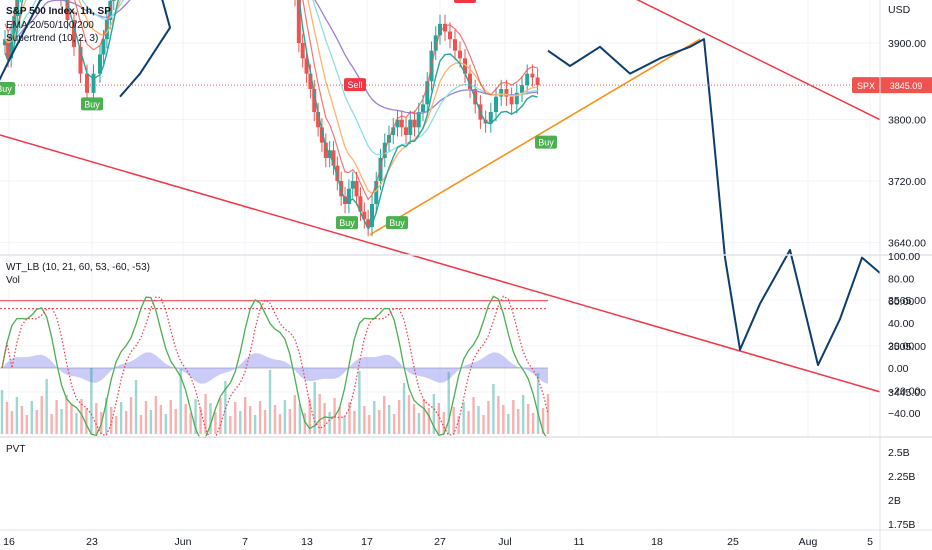  What do you see at coordinates (901, 347) in the screenshot?
I see `osc-tick-4: 20.00` at bounding box center [901, 347].